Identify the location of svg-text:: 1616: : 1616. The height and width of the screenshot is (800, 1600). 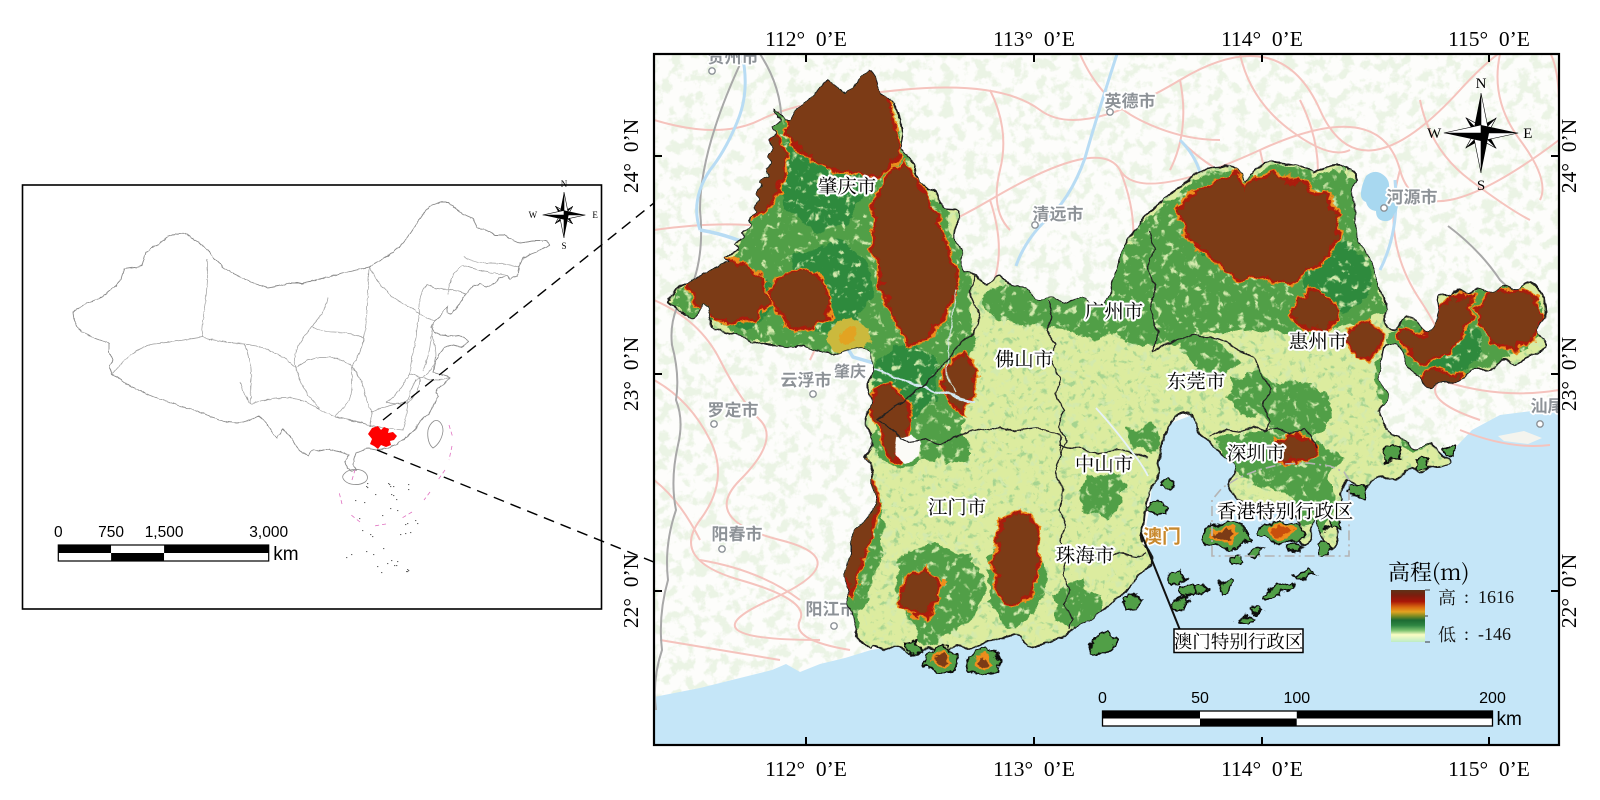
(1489, 597).